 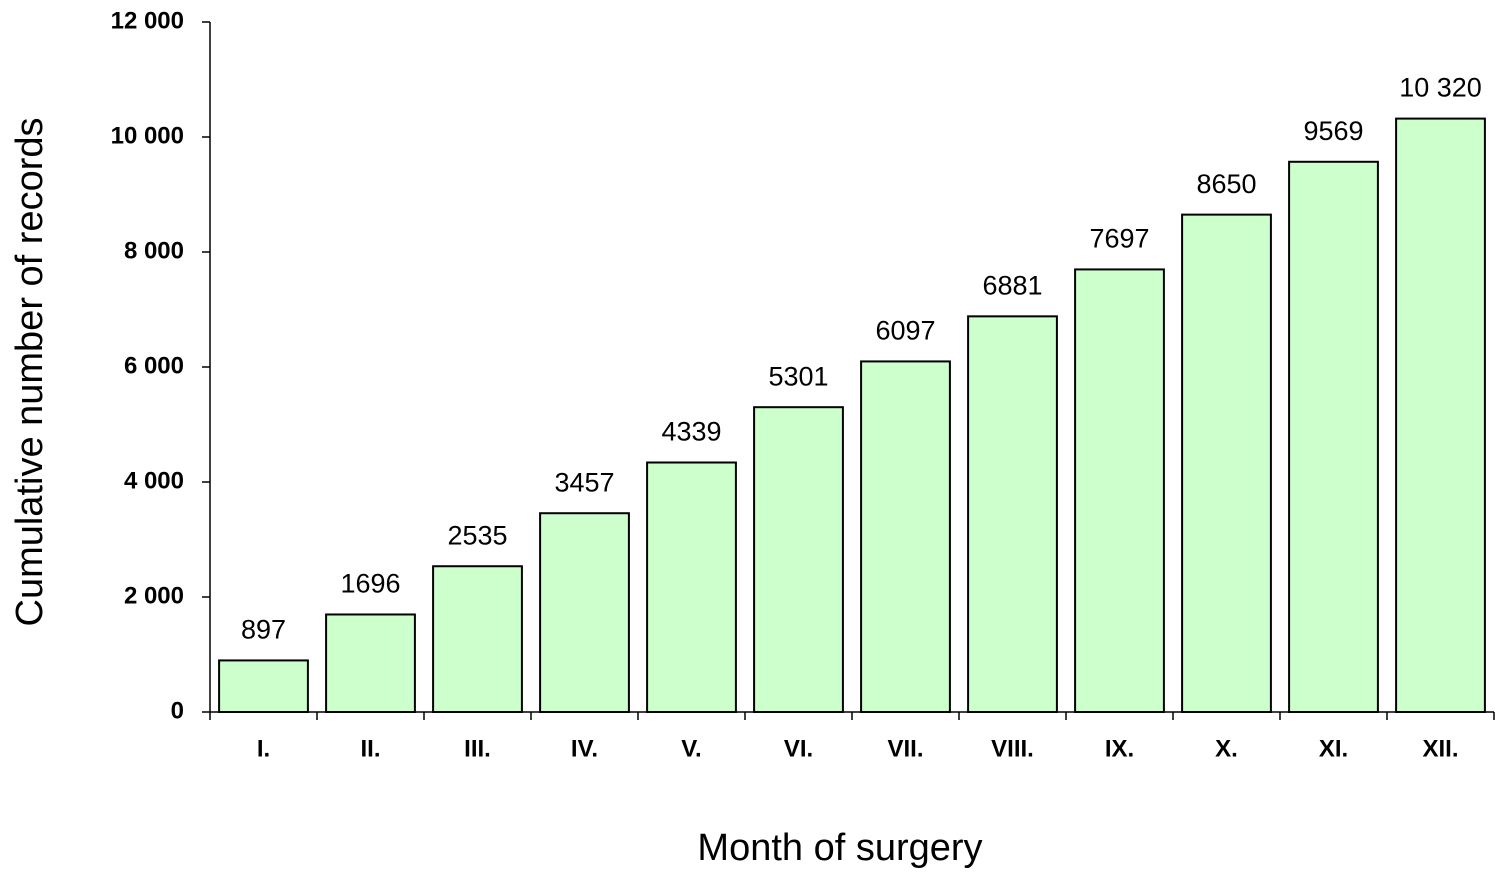 What do you see at coordinates (1226, 184) in the screenshot?
I see `data-label: 8650` at bounding box center [1226, 184].